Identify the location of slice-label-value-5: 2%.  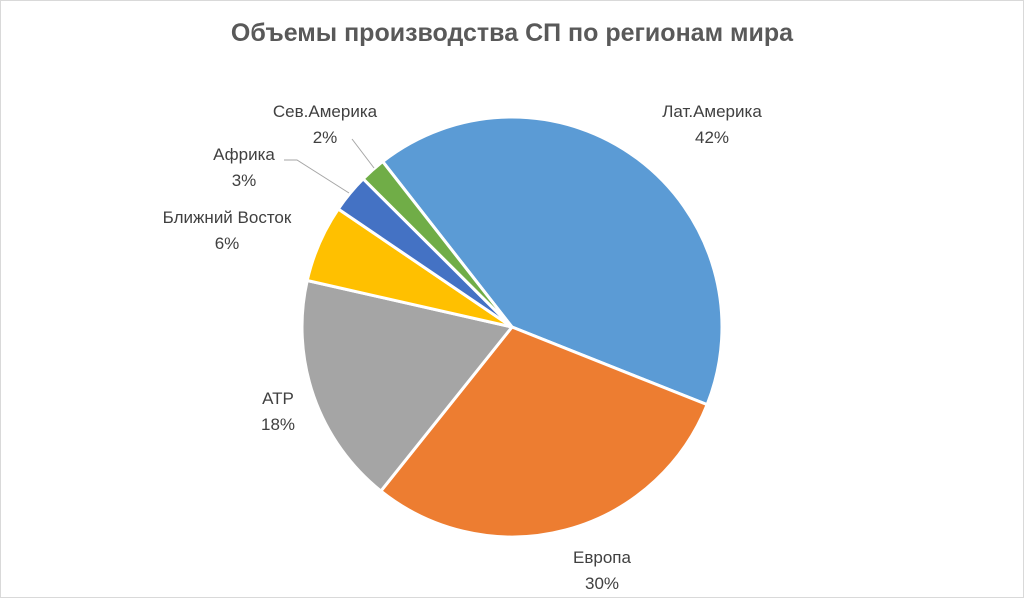
(325, 137).